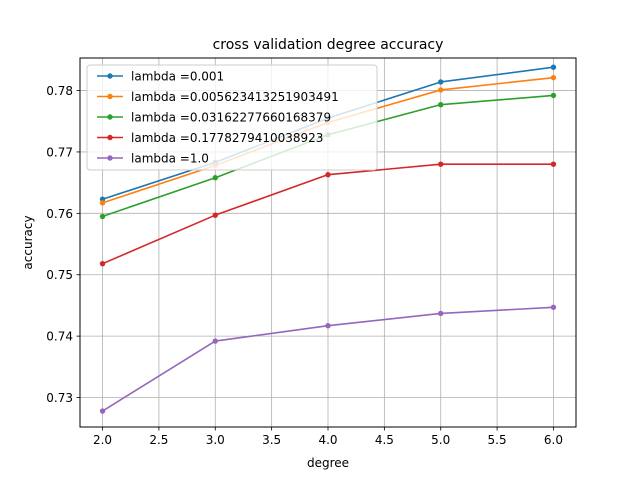 The height and width of the screenshot is (480, 640). Describe the element at coordinates (497, 440) in the screenshot. I see `x-tick-label: 5.5` at that location.